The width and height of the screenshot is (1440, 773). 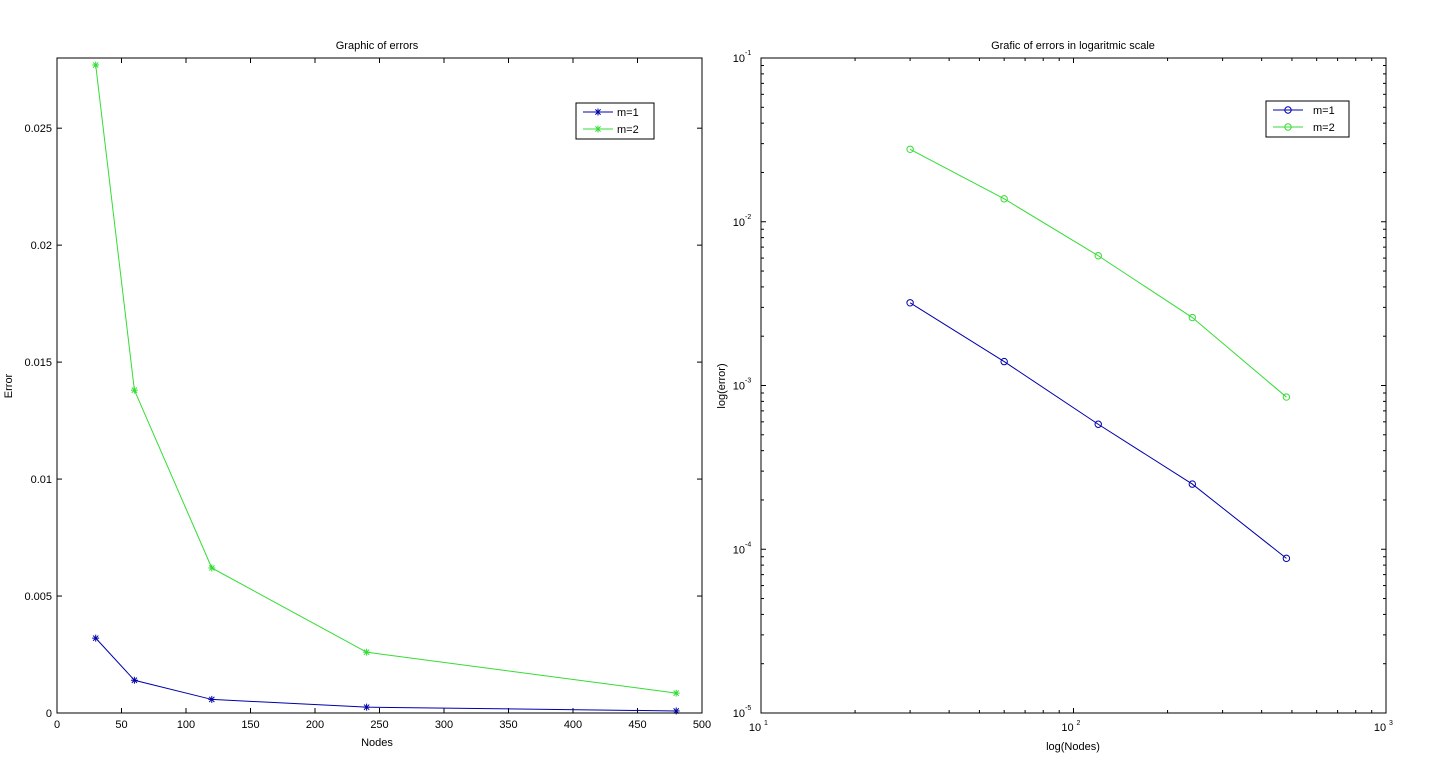 I want to click on x-tick-label: 100, so click(x=186, y=725).